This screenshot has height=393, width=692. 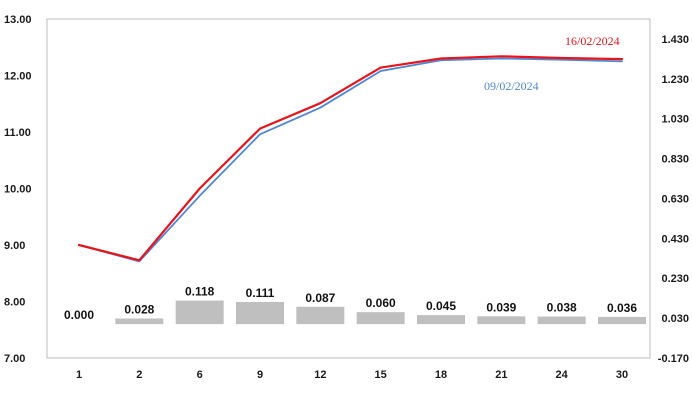 I want to click on x-axis-tick-label: 12, so click(x=320, y=375).